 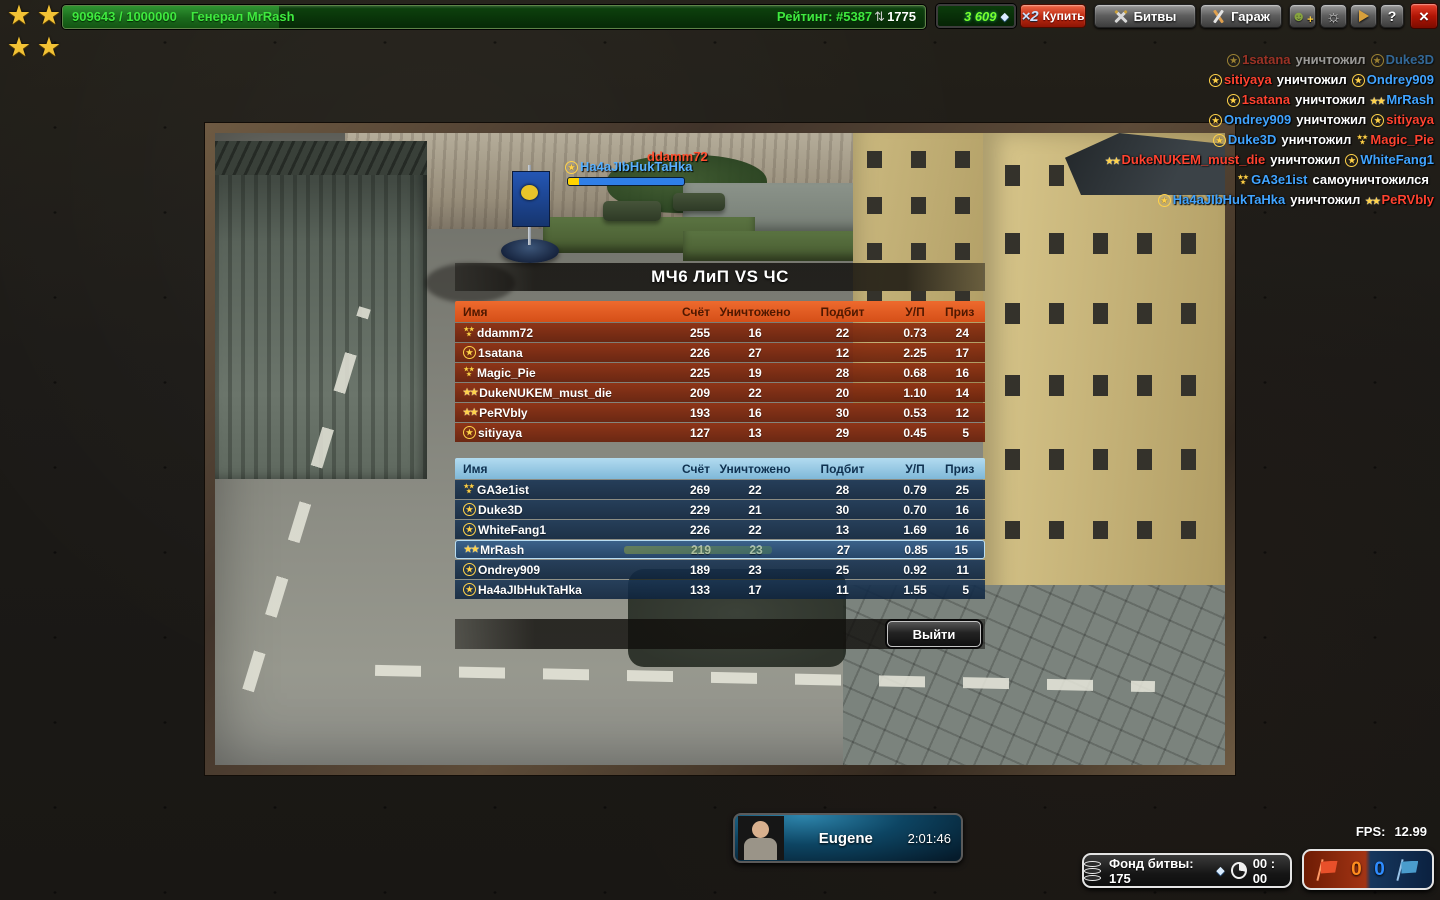 I want to click on add-friend-button: ☻ +, so click(x=1302, y=16).